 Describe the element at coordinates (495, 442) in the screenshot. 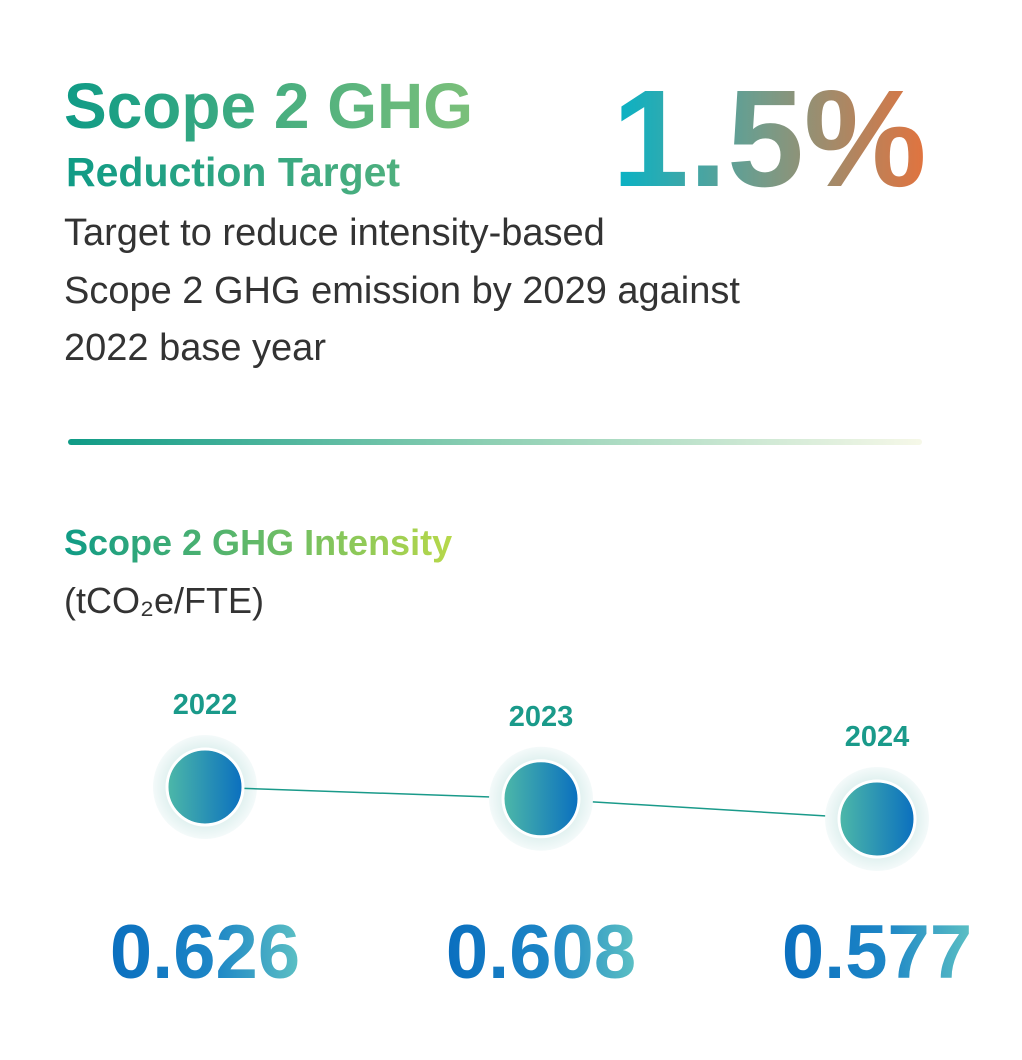

I see `divider` at that location.